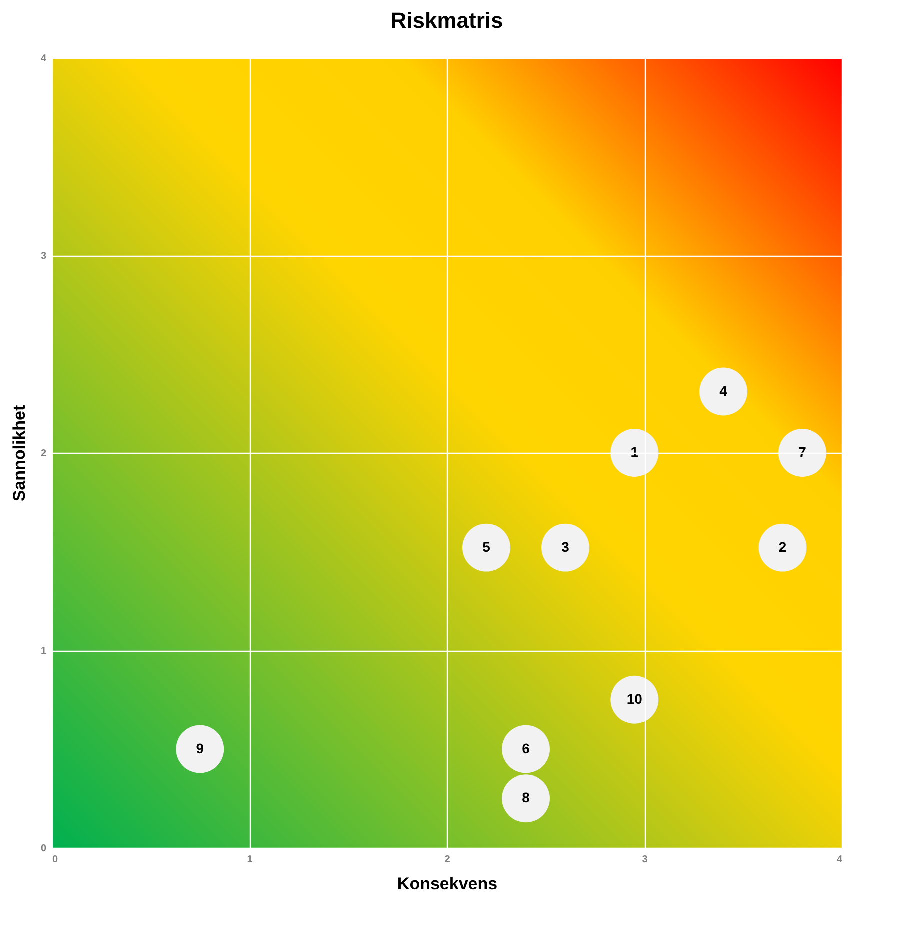 This screenshot has height=934, width=902. What do you see at coordinates (19, 453) in the screenshot?
I see `y-axis-title: Sannolikhet` at bounding box center [19, 453].